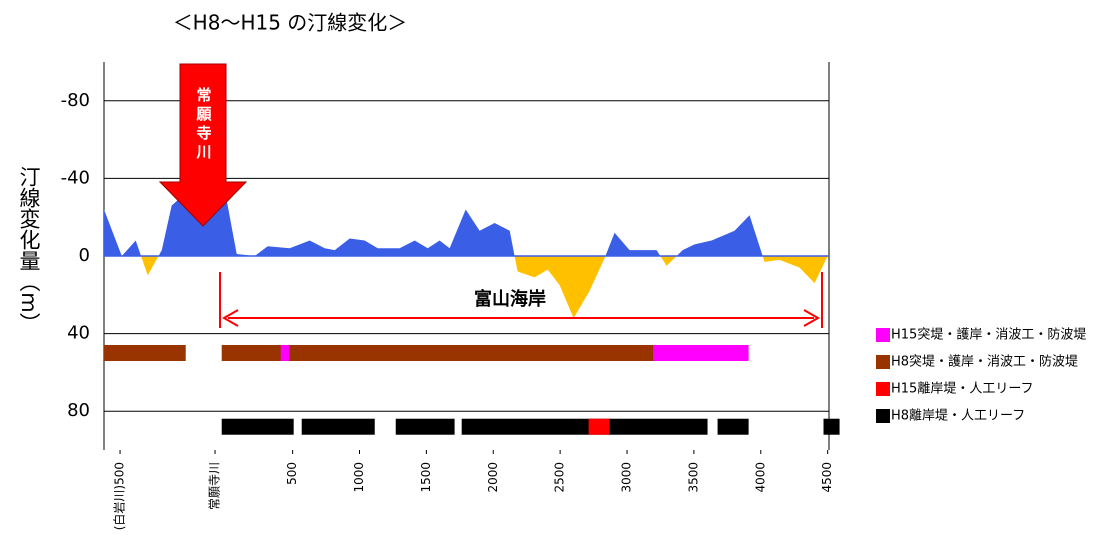  I want to click on x-tick-label: 常願寺川, so click(215, 486).